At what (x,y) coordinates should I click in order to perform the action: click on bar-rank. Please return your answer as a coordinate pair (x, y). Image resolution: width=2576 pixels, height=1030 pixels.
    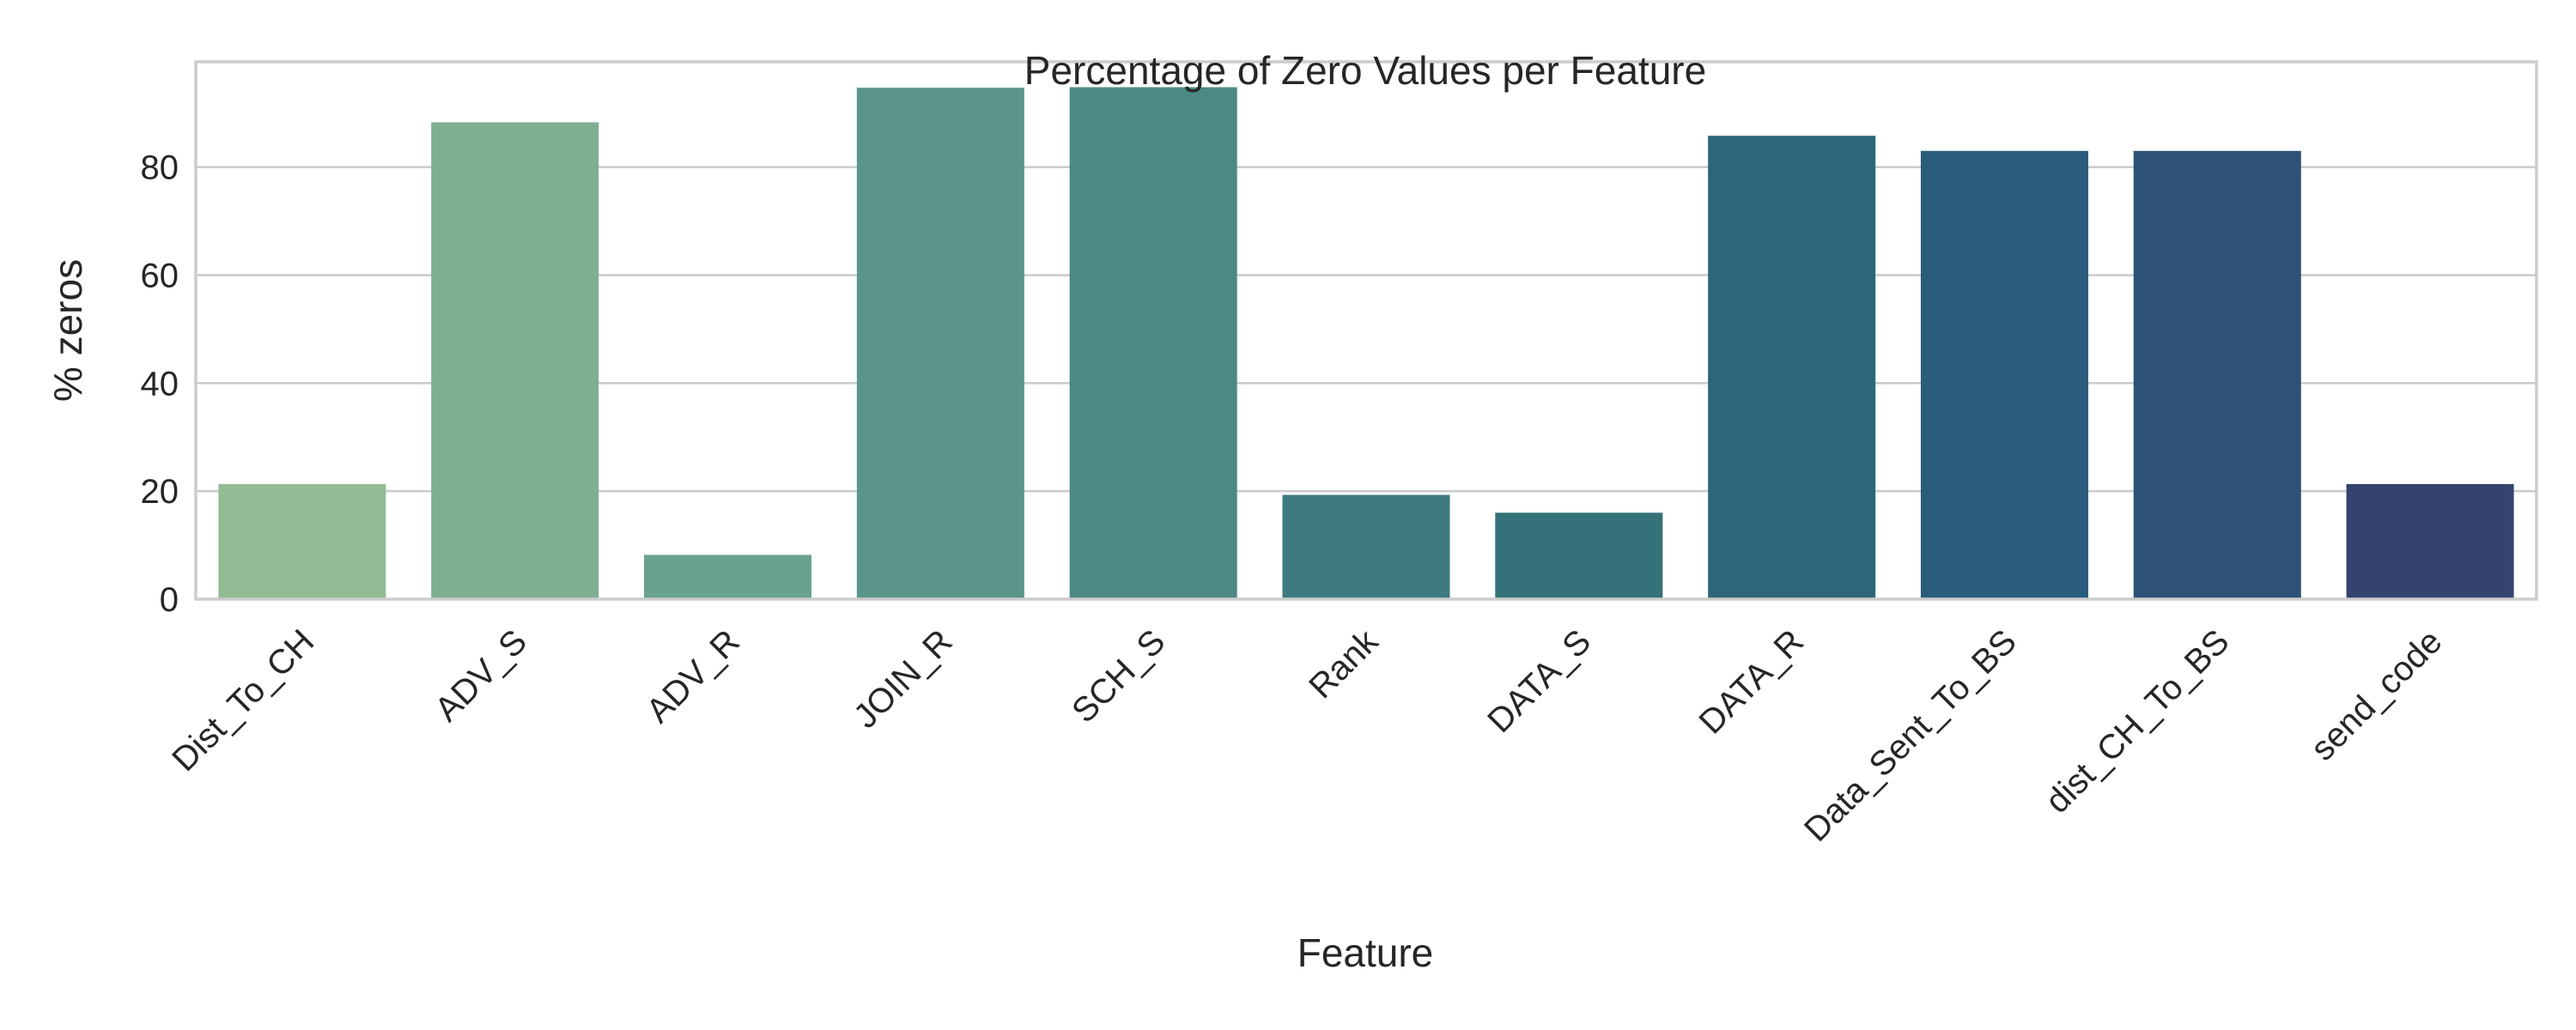
    Looking at the image, I should click on (1366, 546).